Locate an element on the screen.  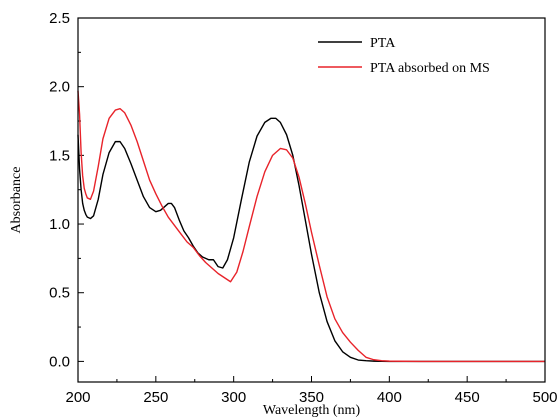
y-tick-label: 0.0 is located at coordinates (59, 361).